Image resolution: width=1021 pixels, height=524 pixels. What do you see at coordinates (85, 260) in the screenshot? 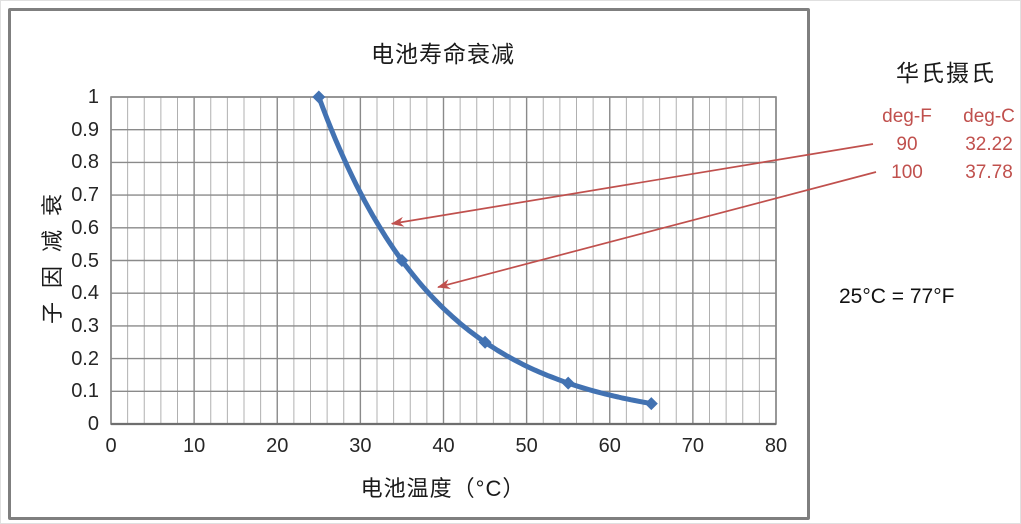
I see `y-tick-label: 0.5` at bounding box center [85, 260].